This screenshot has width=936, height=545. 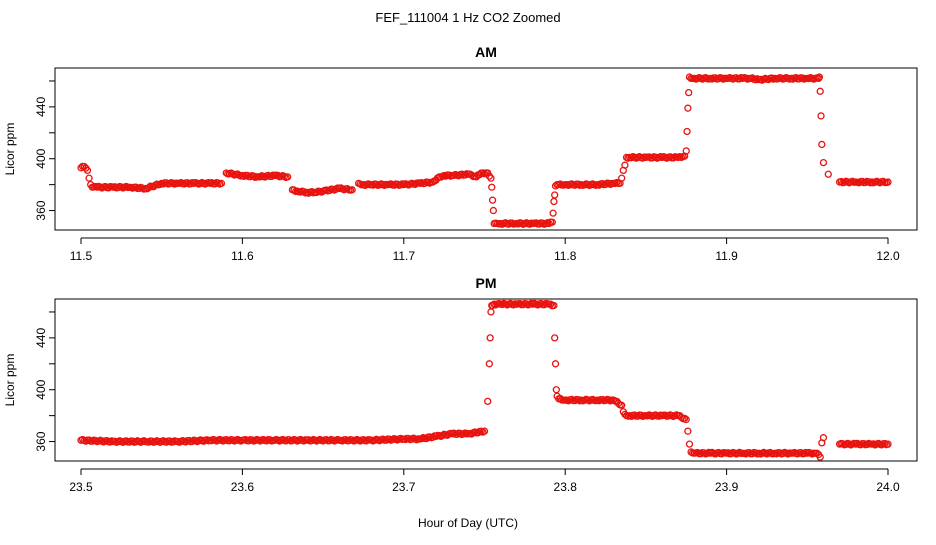 What do you see at coordinates (10, 149) in the screenshot?
I see `y-axis-label-am: Licor ppm` at bounding box center [10, 149].